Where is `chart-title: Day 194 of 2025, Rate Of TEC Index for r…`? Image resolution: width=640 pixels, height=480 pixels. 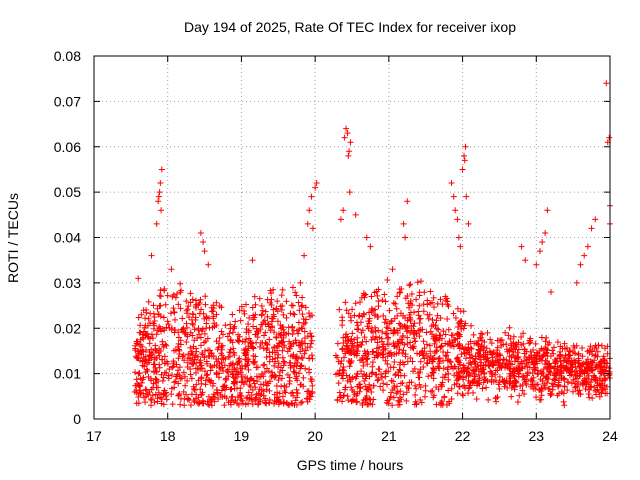 chart-title: Day 194 of 2025, Rate Of TEC Index for r… is located at coordinates (350, 27).